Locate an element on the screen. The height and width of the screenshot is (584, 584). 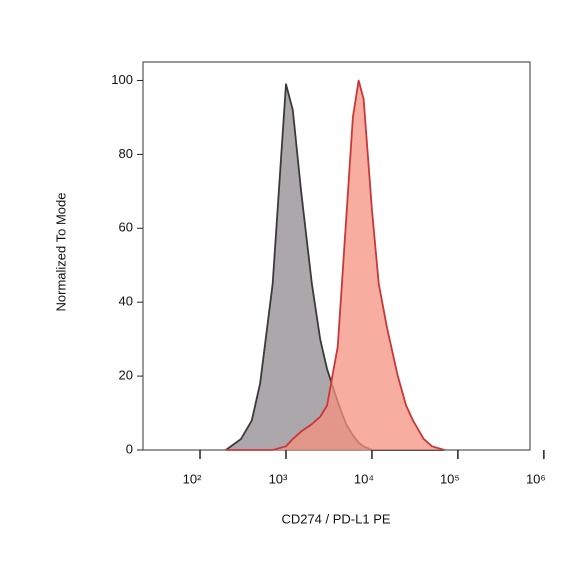
x-tick-label: 10⁶ is located at coordinates (536, 478).